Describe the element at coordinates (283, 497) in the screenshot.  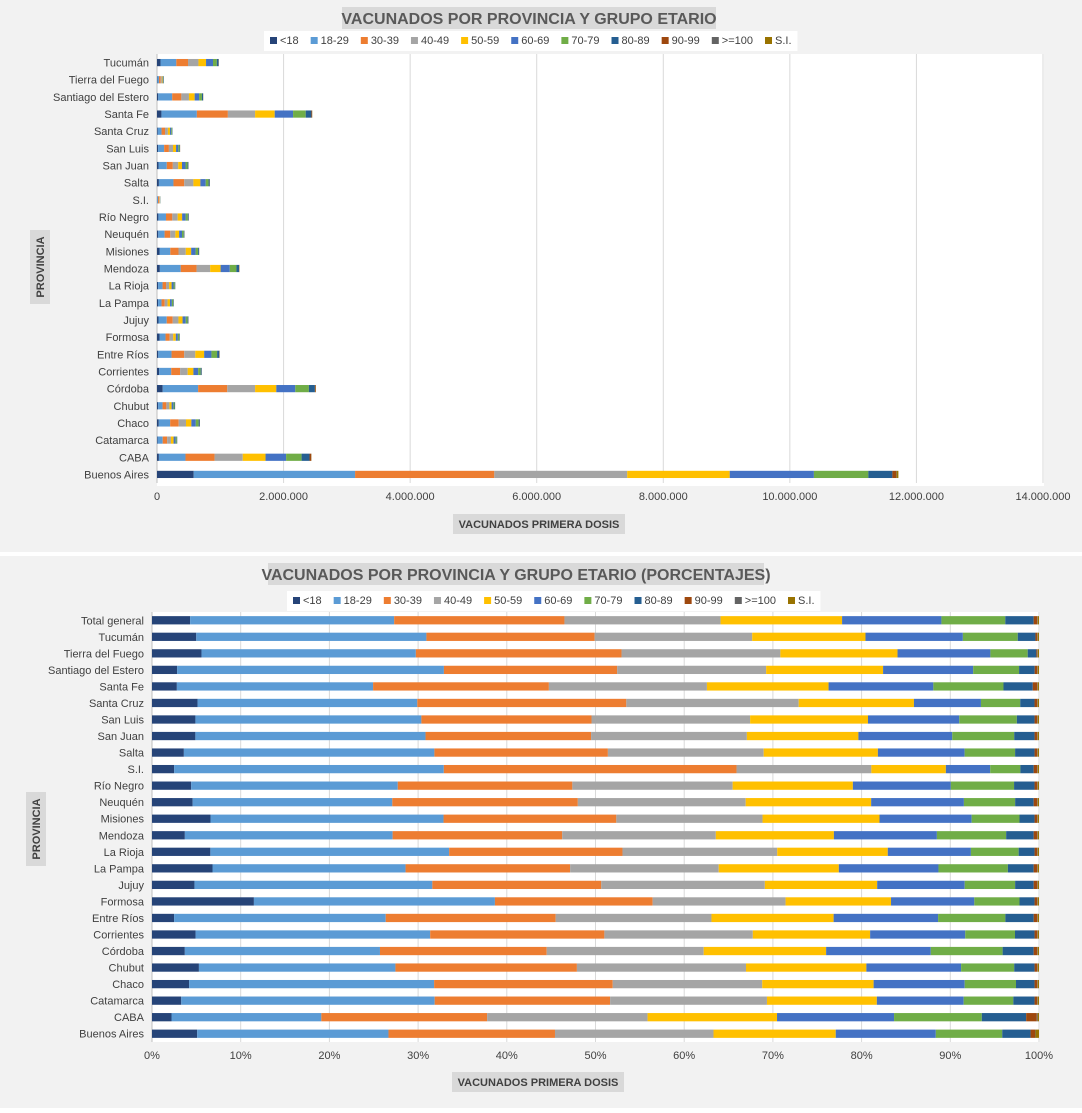
I see `x-tick-label: 2.000.000` at that location.